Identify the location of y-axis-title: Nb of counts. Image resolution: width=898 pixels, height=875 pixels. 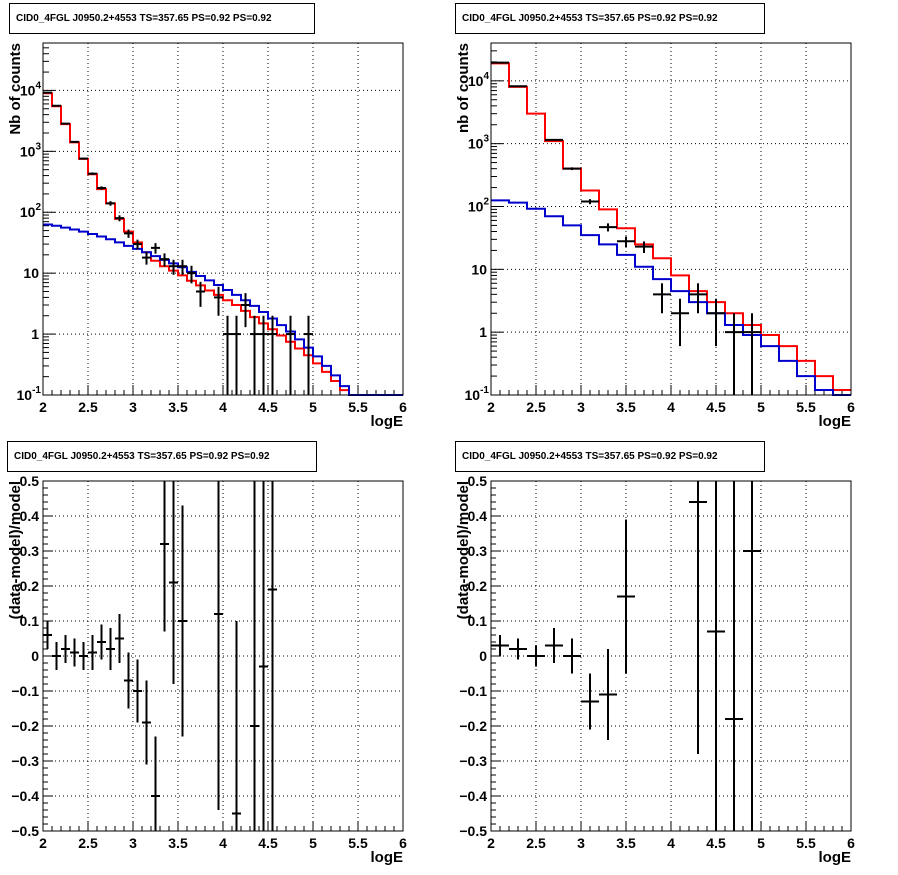
(15, 89).